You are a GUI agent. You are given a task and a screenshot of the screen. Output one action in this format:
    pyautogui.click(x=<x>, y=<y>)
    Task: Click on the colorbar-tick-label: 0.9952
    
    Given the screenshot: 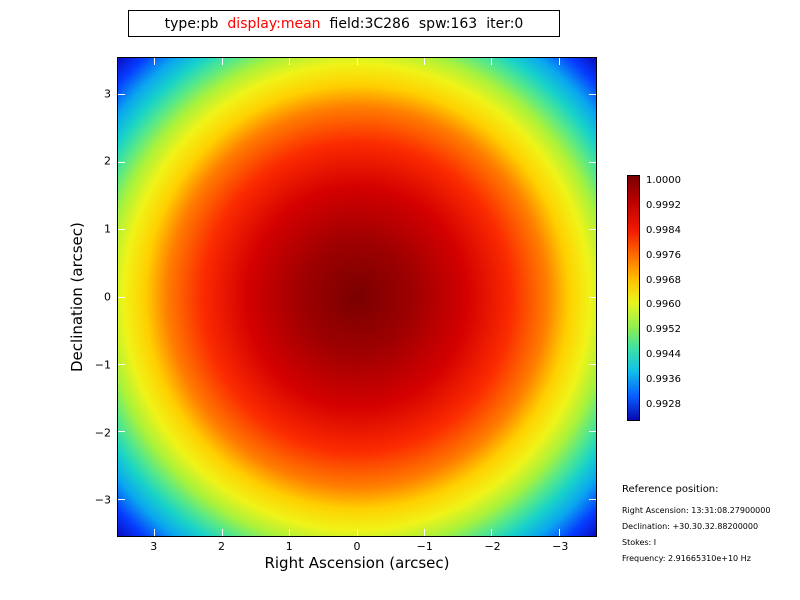 What is the action you would take?
    pyautogui.click(x=663, y=330)
    